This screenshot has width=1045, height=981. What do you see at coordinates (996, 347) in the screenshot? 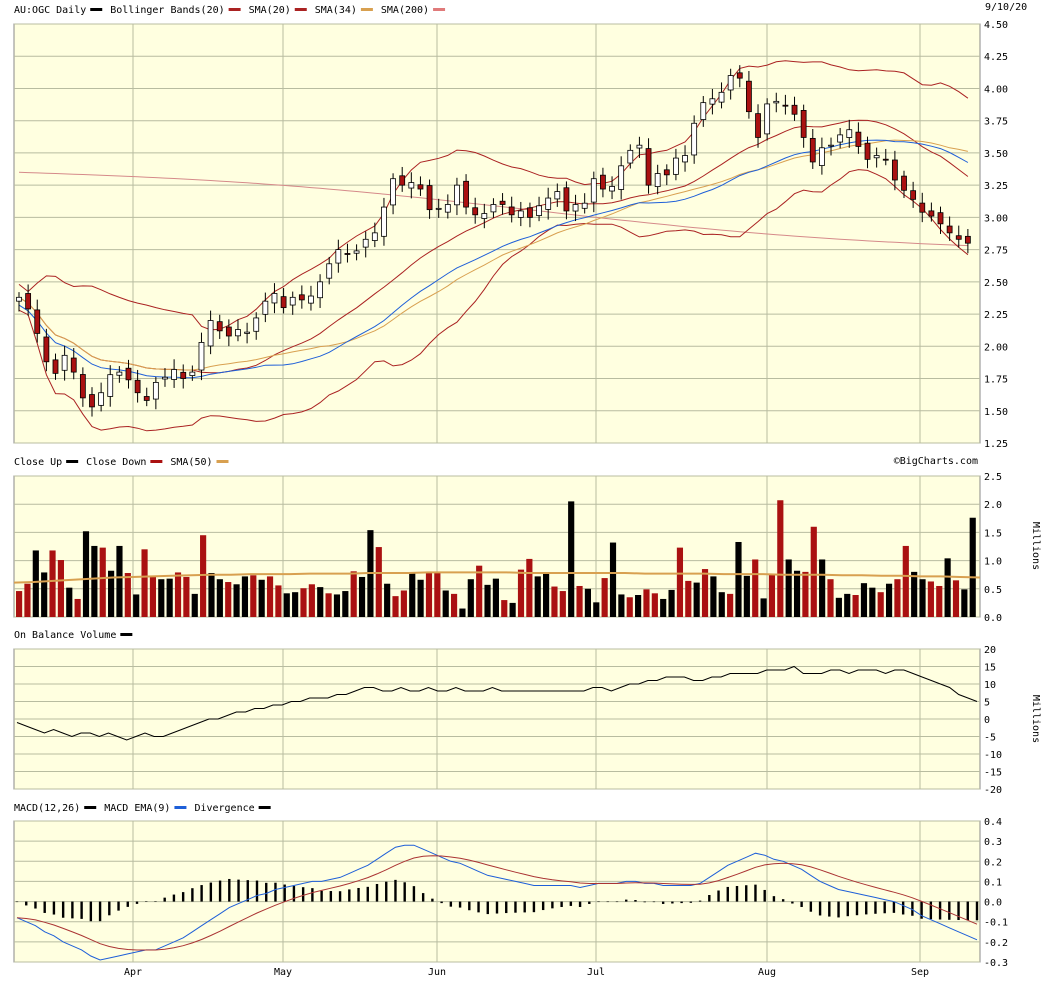
I see `y-tick-label: 2.00` at bounding box center [996, 347].